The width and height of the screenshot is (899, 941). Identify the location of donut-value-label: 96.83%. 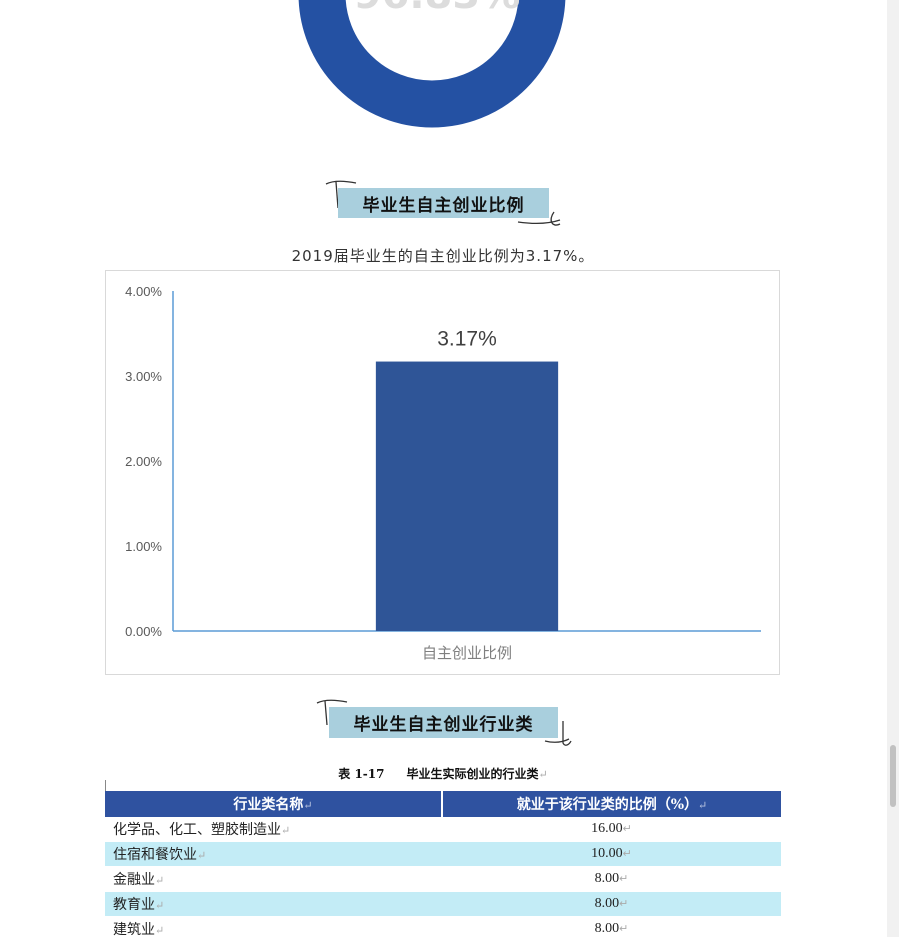
(437, 9).